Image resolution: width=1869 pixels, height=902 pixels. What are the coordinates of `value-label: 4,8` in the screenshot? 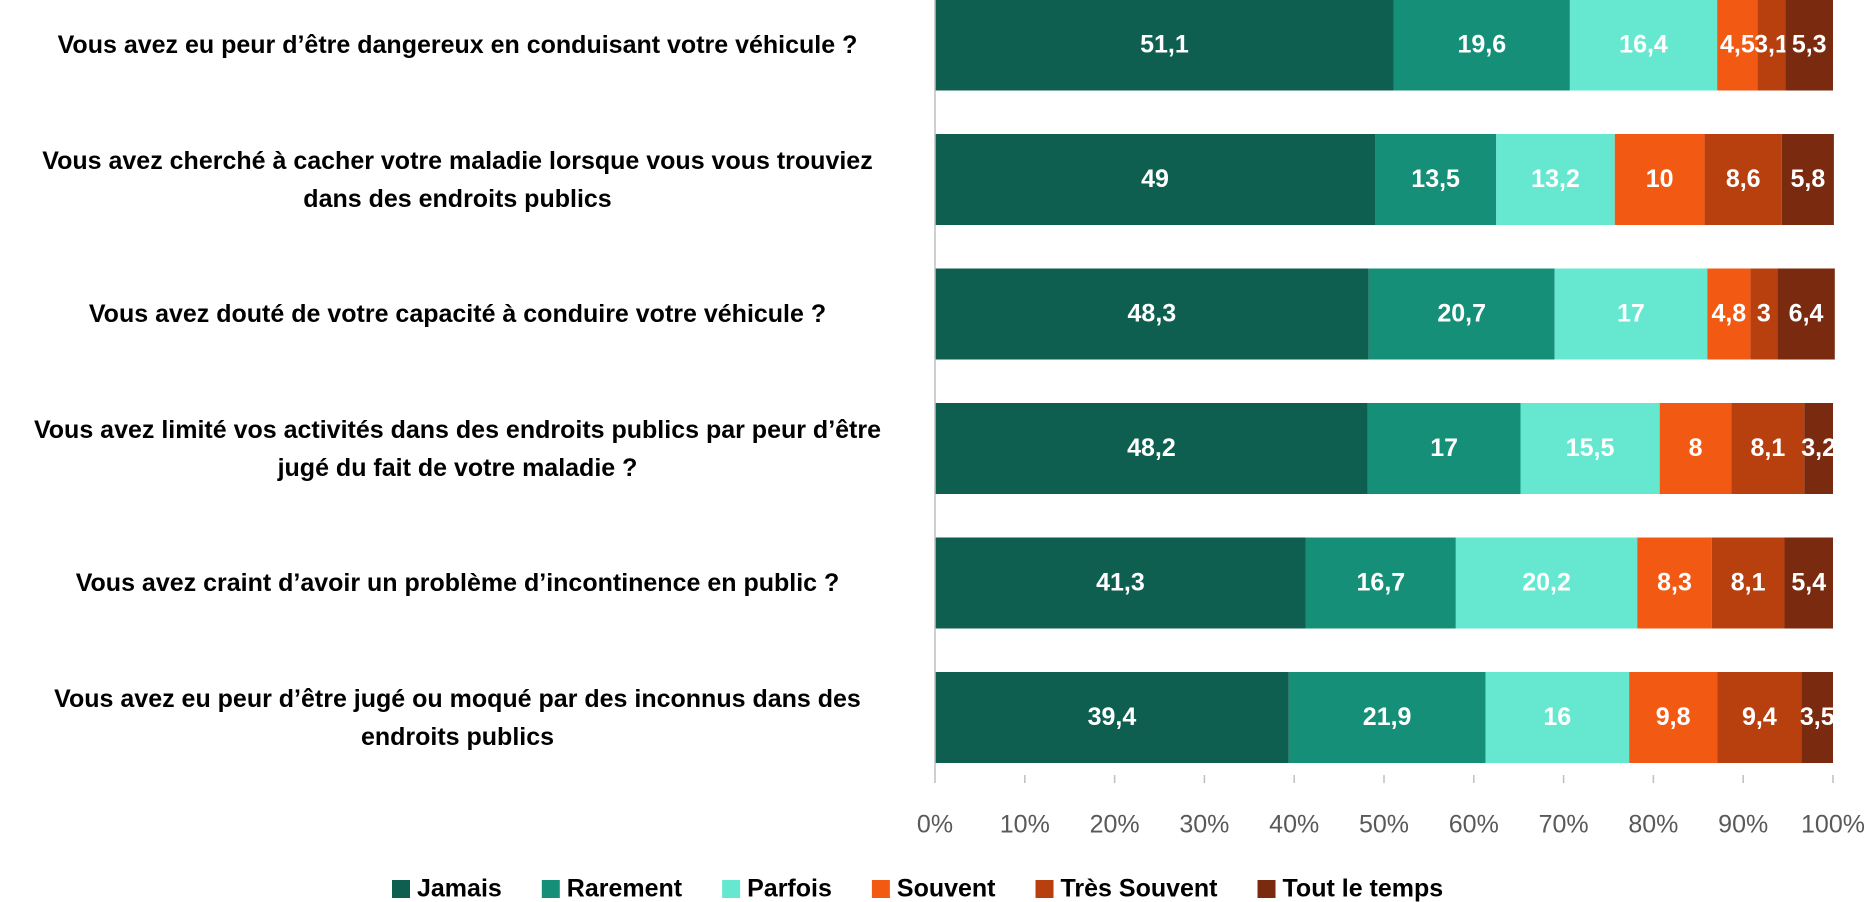 It's located at (1728, 314).